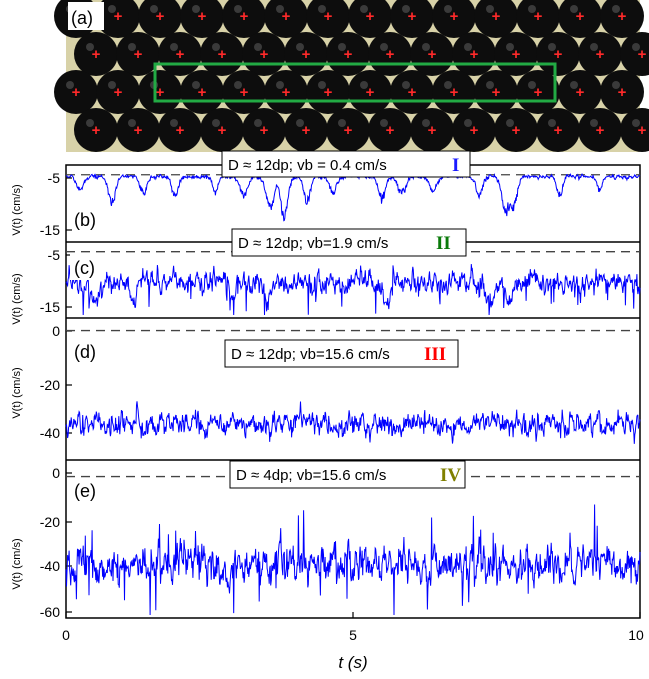 Image resolution: width=649 pixels, height=679 pixels. Describe the element at coordinates (85, 220) in the screenshot. I see `panel-label: (b)` at that location.